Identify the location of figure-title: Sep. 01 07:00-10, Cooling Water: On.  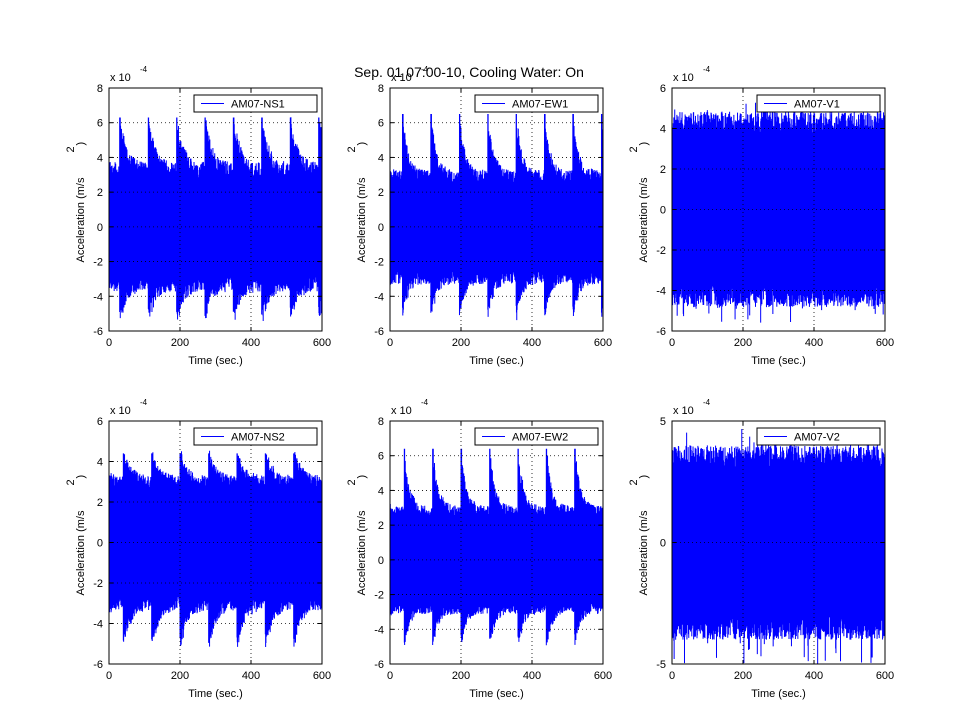
(469, 72).